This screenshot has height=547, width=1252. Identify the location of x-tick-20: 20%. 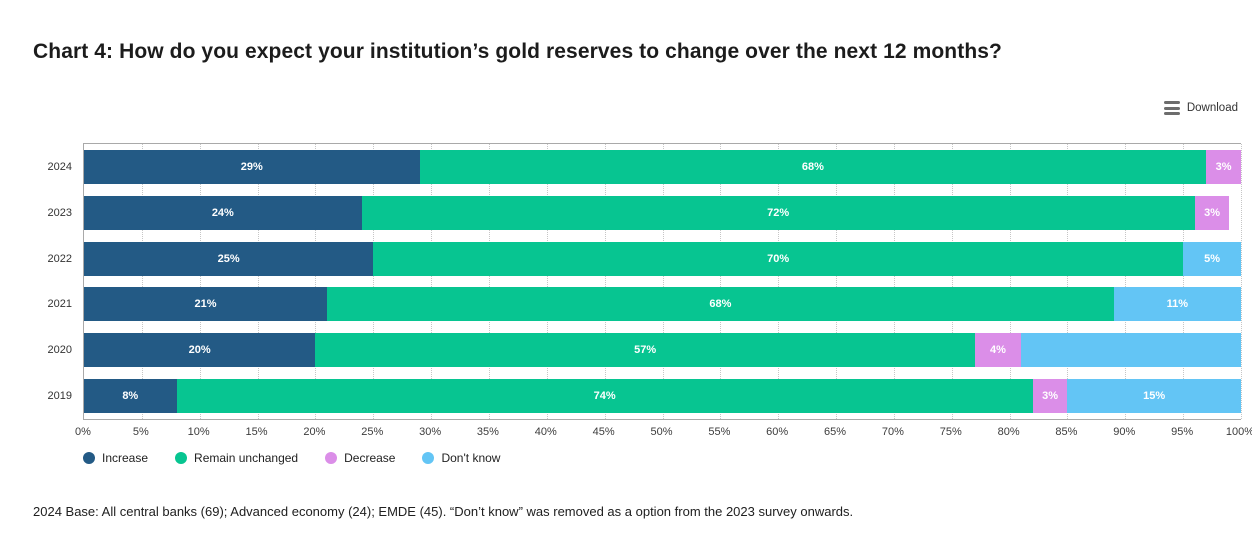
(314, 432).